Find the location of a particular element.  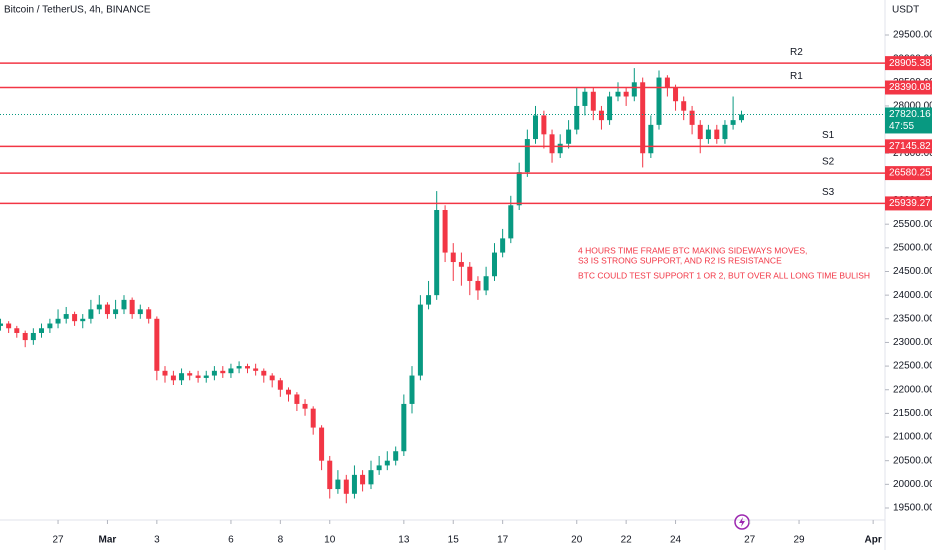

alert-circle is located at coordinates (742, 522).